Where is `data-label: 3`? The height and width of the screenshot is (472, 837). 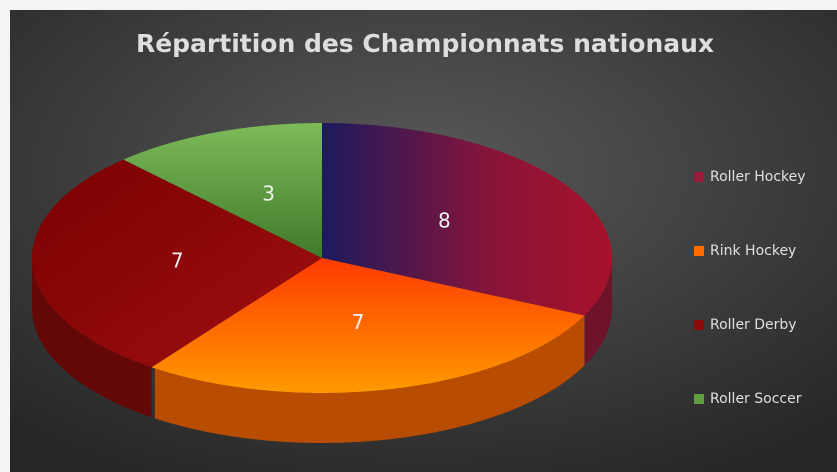 data-label: 3 is located at coordinates (268, 194).